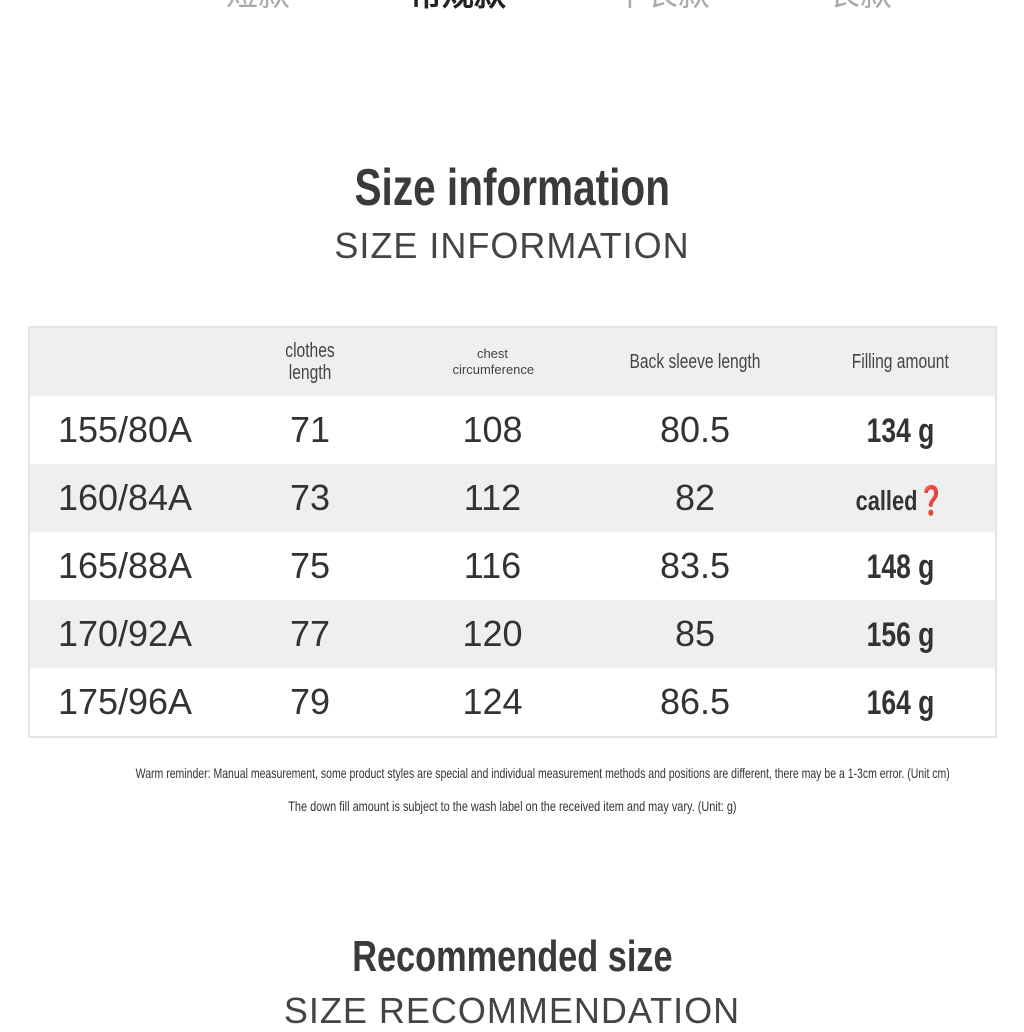 Image resolution: width=1024 pixels, height=1032 pixels. Describe the element at coordinates (124, 498) in the screenshot. I see `size-cell: 160/84A` at that location.